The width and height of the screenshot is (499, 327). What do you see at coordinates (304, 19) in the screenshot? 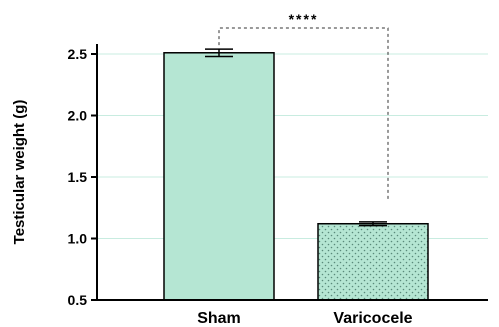
I see `significance-label: ****` at bounding box center [304, 19].